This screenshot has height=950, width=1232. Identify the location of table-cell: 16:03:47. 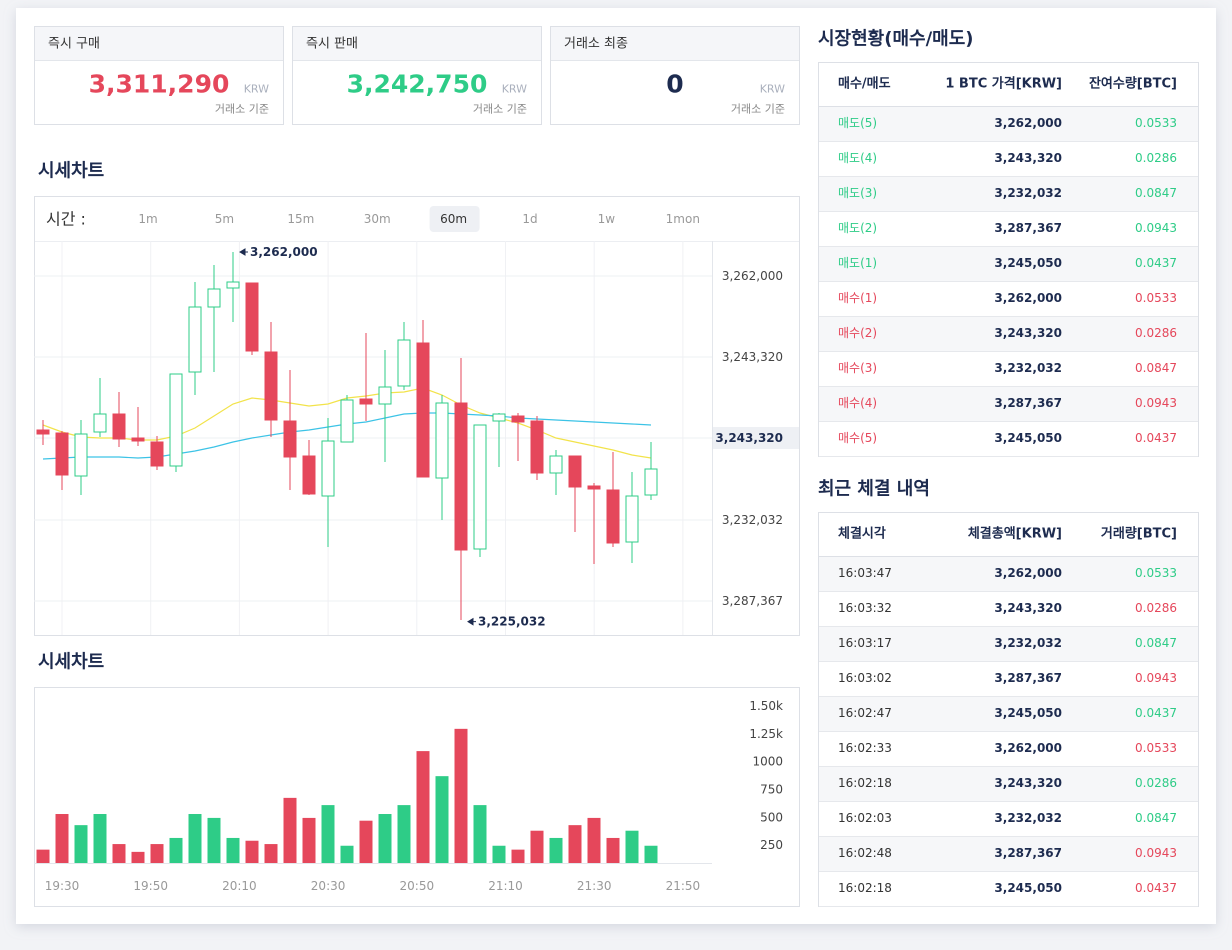
(865, 573).